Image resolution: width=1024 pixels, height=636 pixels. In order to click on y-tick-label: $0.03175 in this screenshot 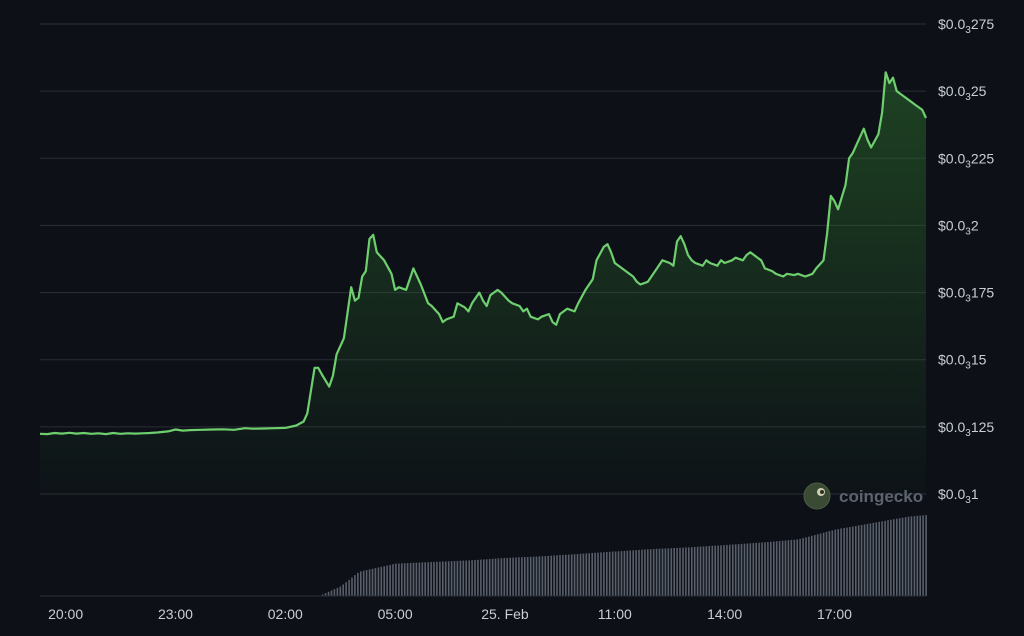, I will do `click(966, 295)`.